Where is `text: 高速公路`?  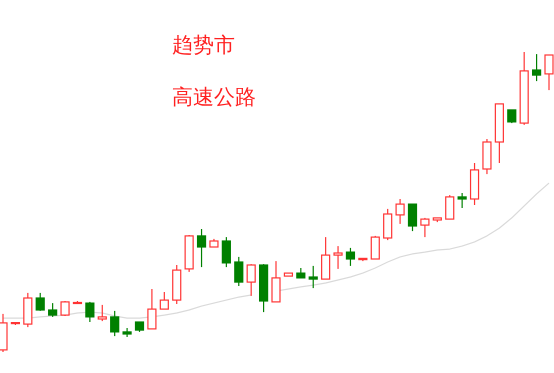
text: 高速公路 is located at coordinates (214, 97).